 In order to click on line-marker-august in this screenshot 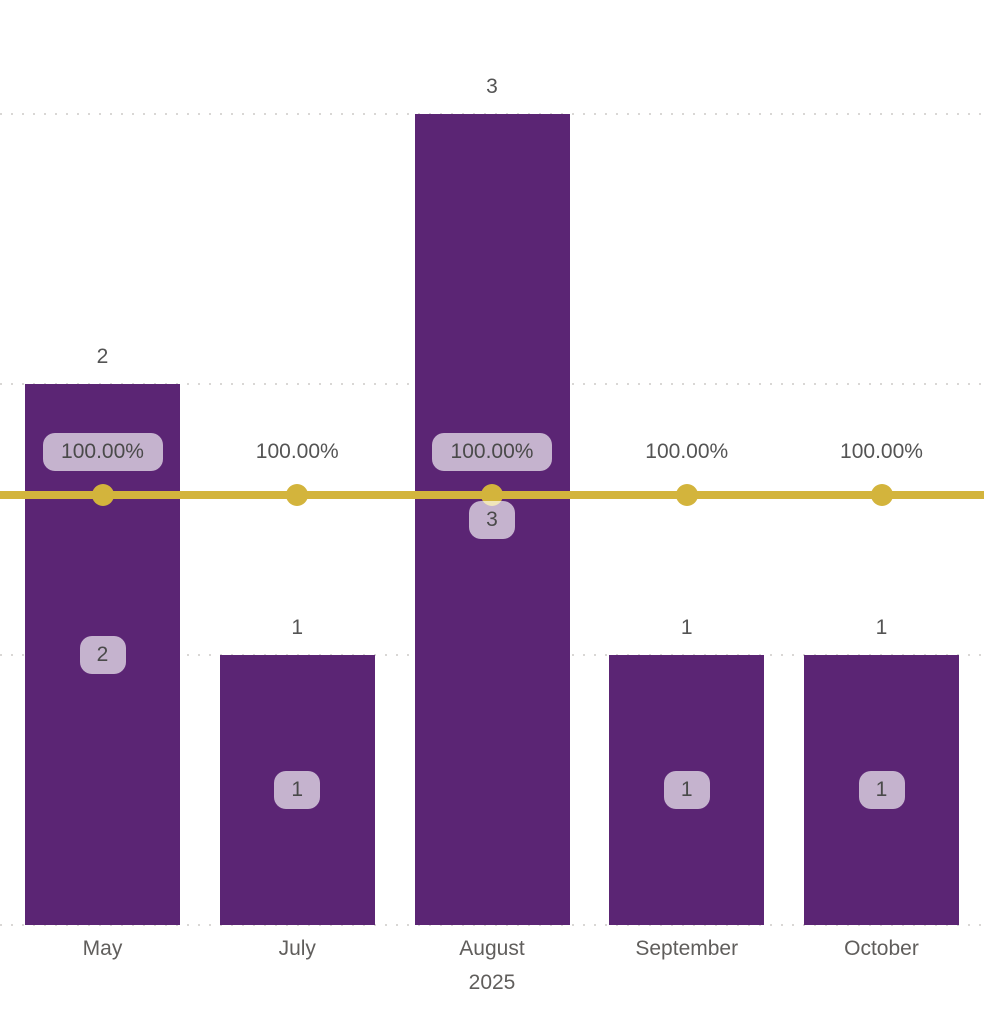, I will do `click(492, 494)`.